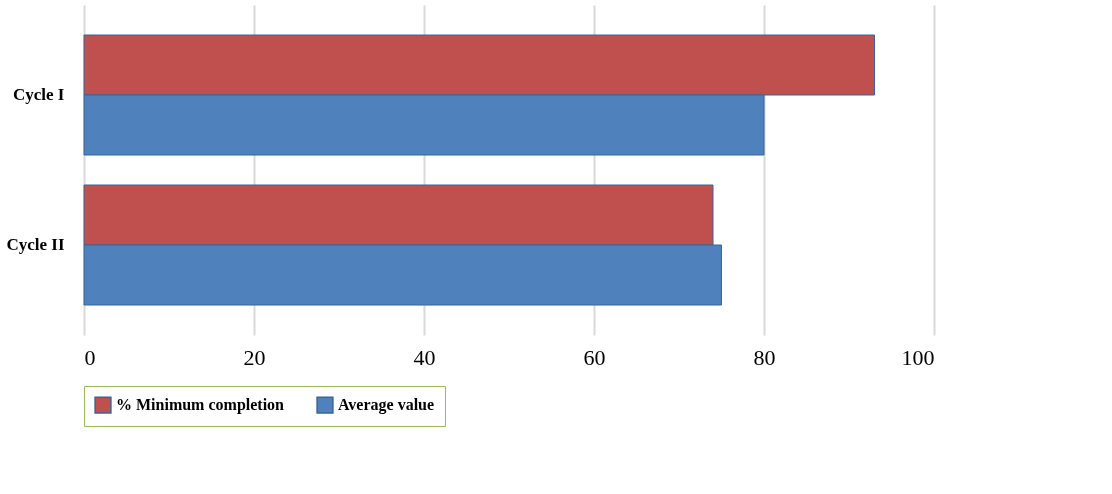 This screenshot has height=494, width=1112. Describe the element at coordinates (386, 405) in the screenshot. I see `legend-label: Average value` at that location.